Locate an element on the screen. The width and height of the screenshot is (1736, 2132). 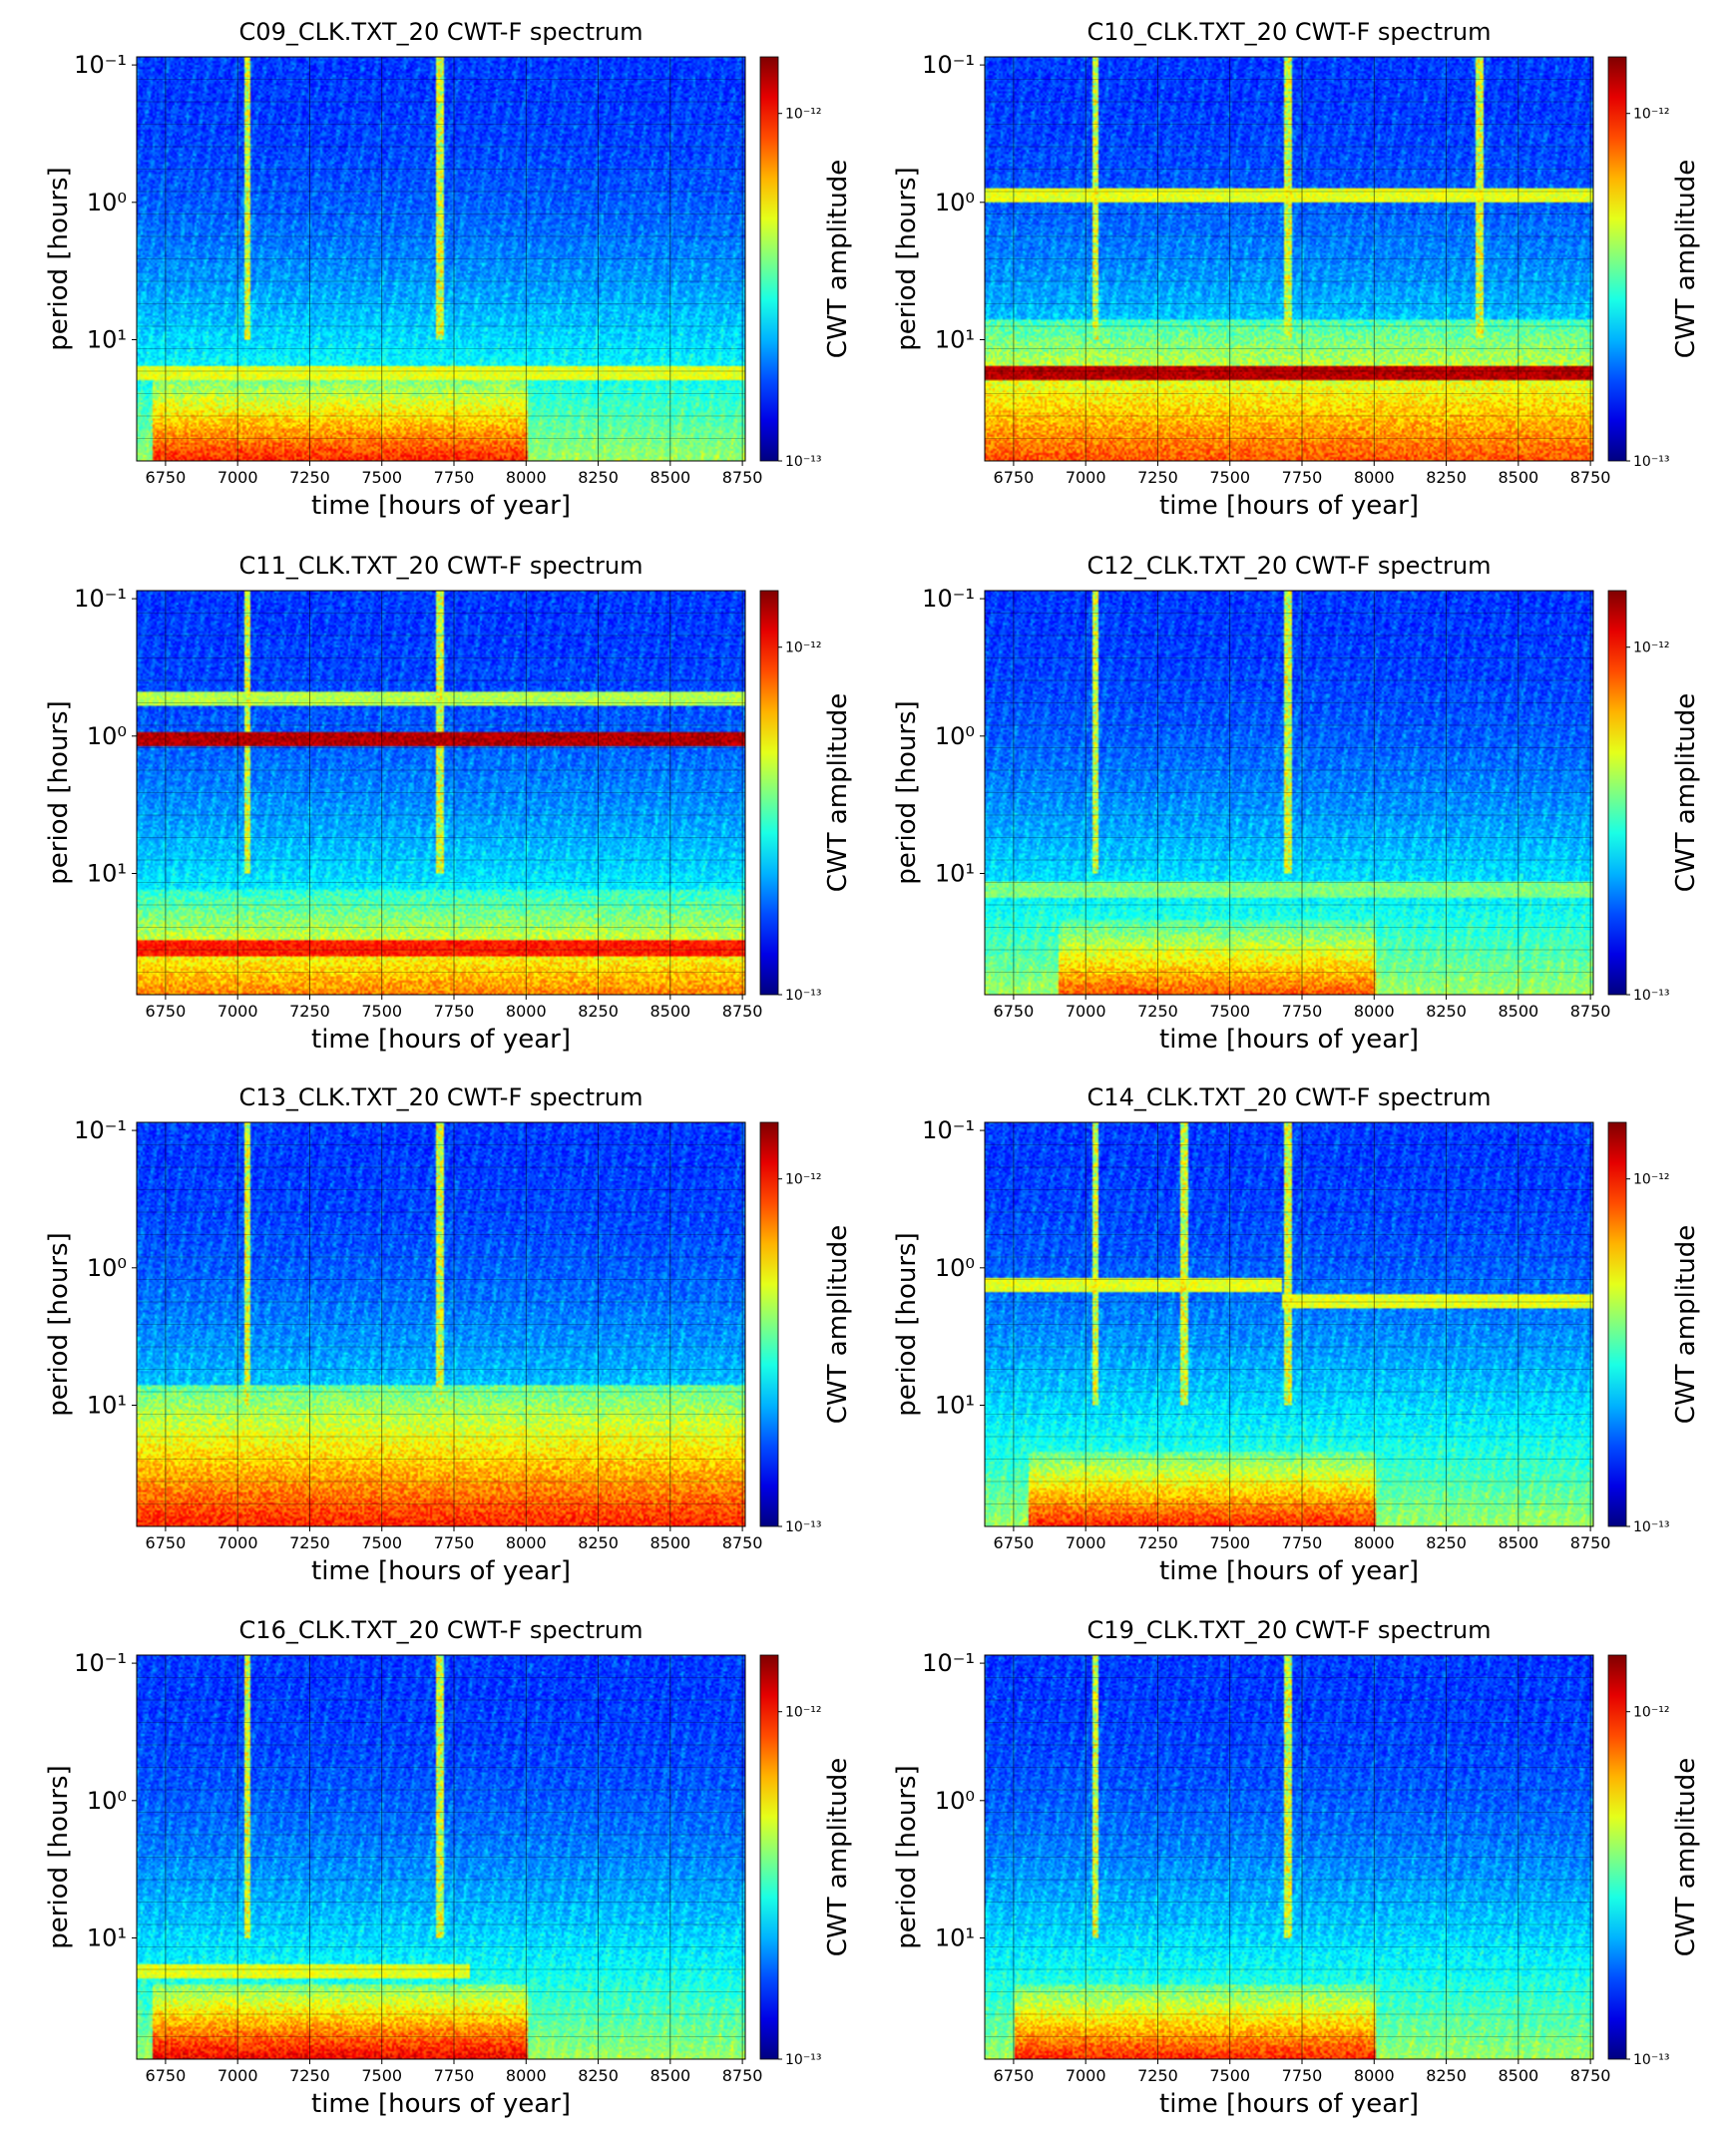
chart-title: C09_CLK.TXT_20 CWT-F spectrum is located at coordinates (441, 32).